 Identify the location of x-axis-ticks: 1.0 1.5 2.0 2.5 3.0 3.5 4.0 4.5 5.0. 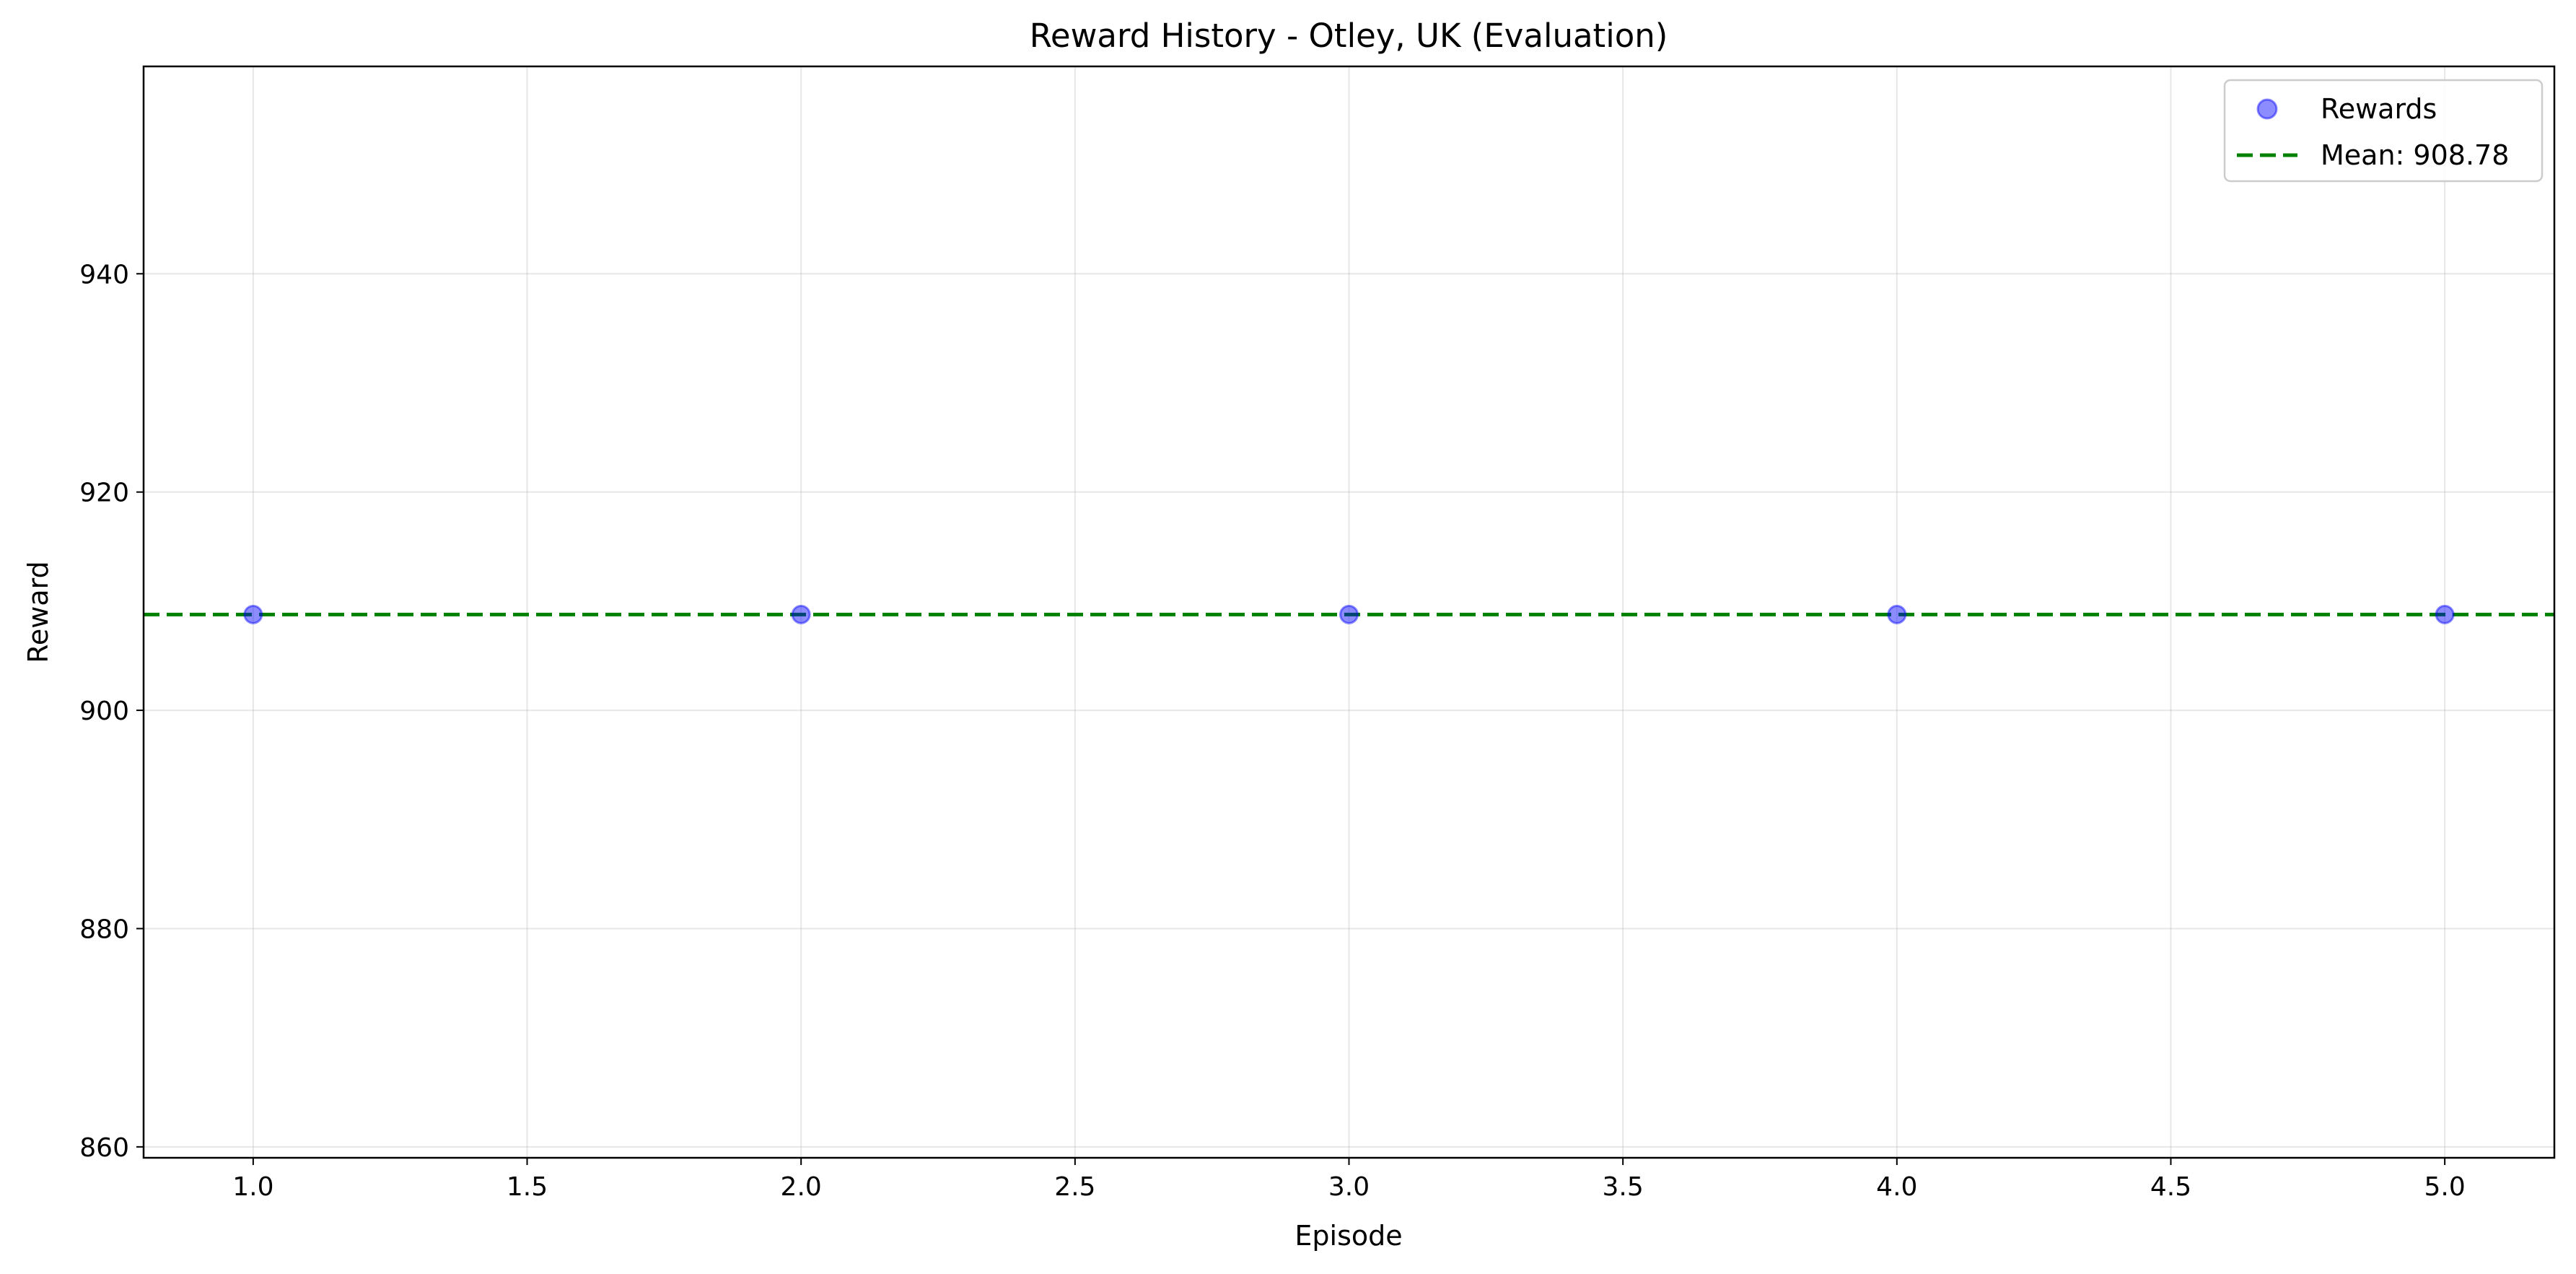
(1349, 1180).